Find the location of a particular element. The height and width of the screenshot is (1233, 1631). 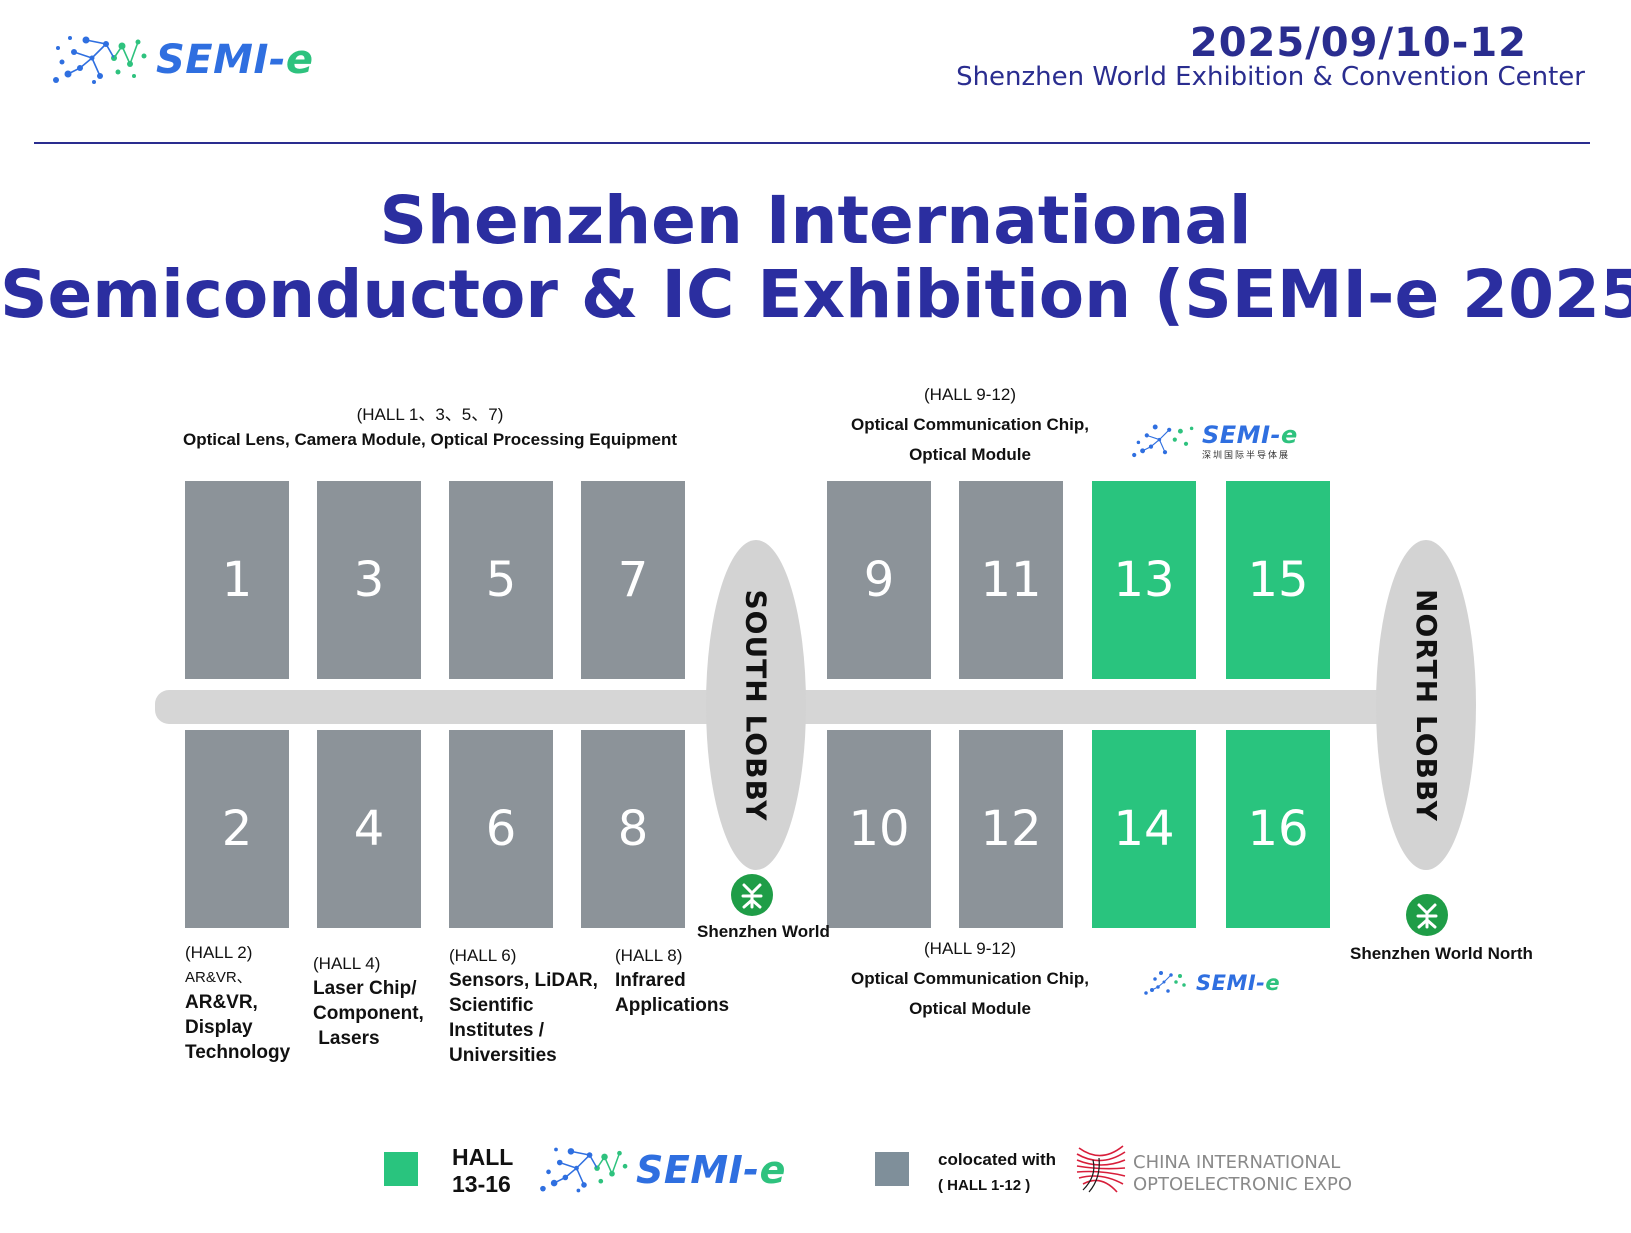

hall-15: 15 is located at coordinates (1278, 580).